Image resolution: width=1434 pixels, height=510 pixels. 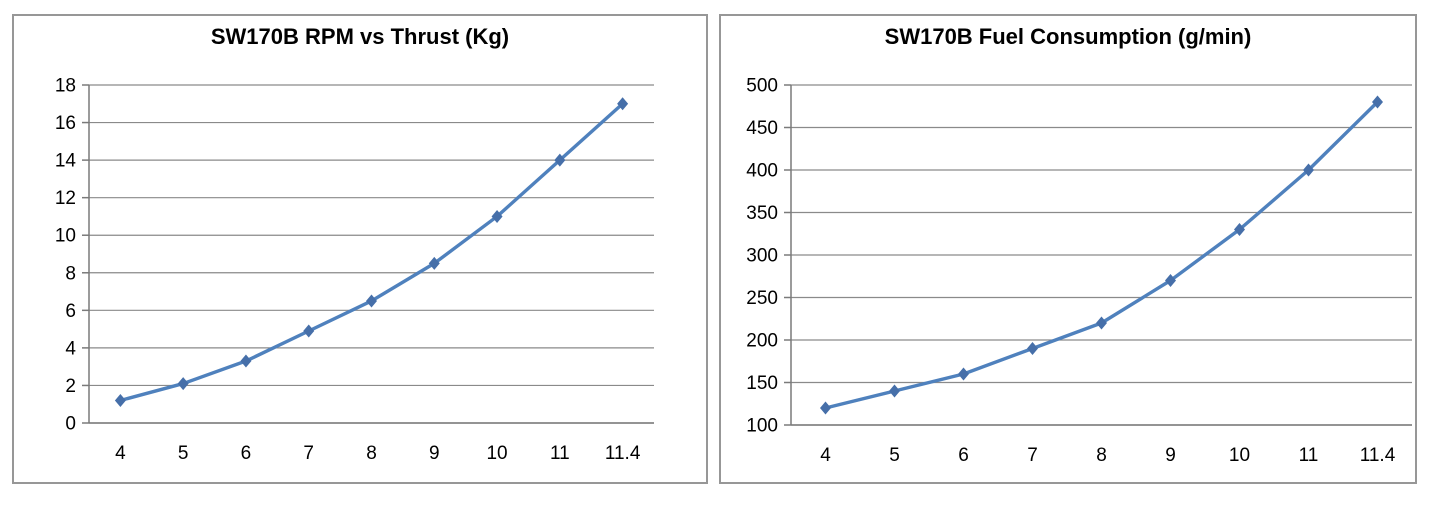 What do you see at coordinates (70, 386) in the screenshot?
I see `y-tick-label: 2` at bounding box center [70, 386].